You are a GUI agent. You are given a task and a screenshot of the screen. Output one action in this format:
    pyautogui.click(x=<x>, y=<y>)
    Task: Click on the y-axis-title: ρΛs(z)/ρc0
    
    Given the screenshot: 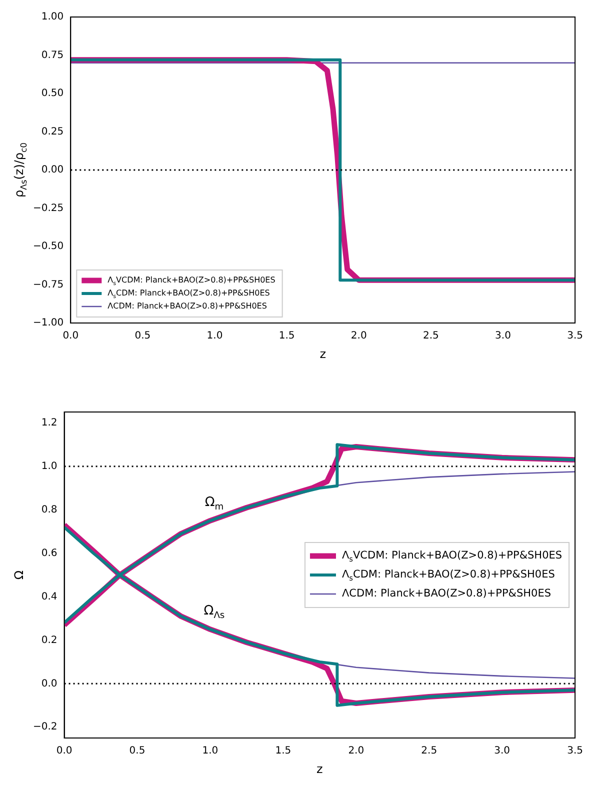 What is the action you would take?
    pyautogui.click(x=20, y=170)
    